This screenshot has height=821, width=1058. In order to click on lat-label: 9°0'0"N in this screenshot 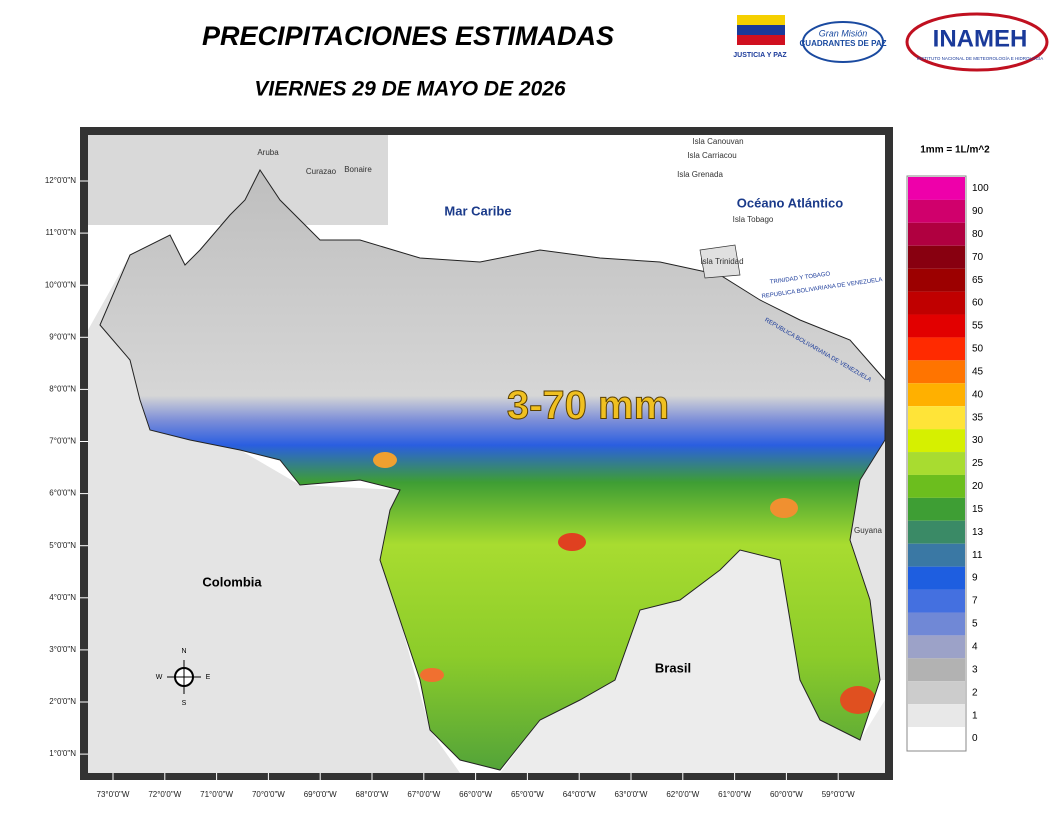, I will do `click(62, 336)`.